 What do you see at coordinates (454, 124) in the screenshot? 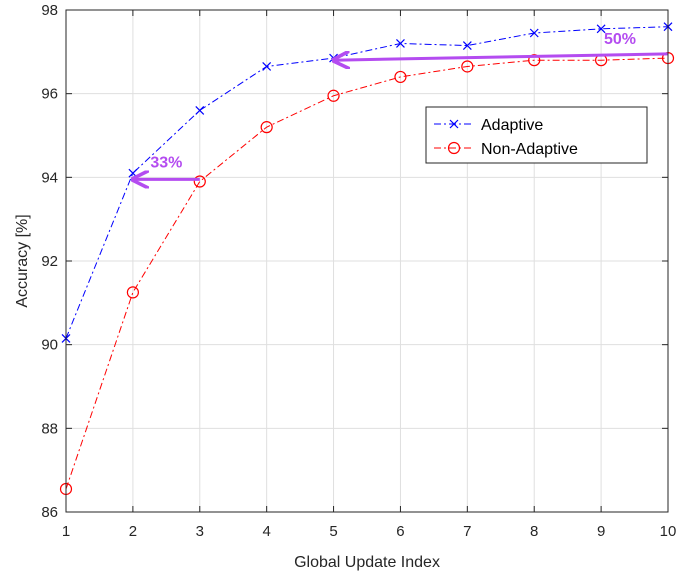
I see `legend-marker-adaptive` at bounding box center [454, 124].